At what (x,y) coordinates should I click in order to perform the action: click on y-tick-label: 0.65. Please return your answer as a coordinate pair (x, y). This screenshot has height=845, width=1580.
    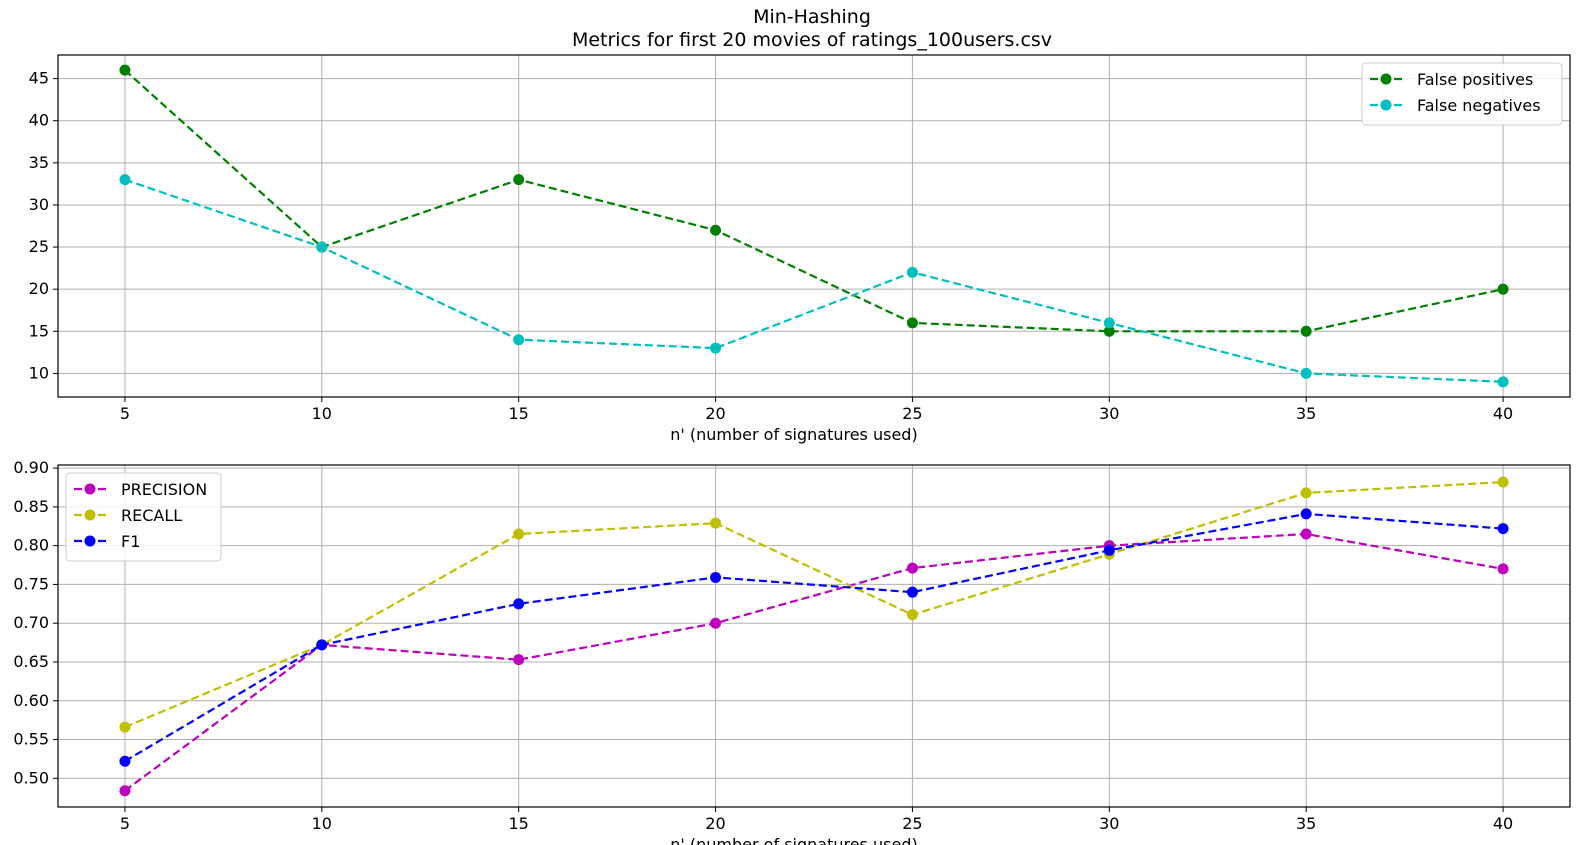
    Looking at the image, I should click on (31, 661).